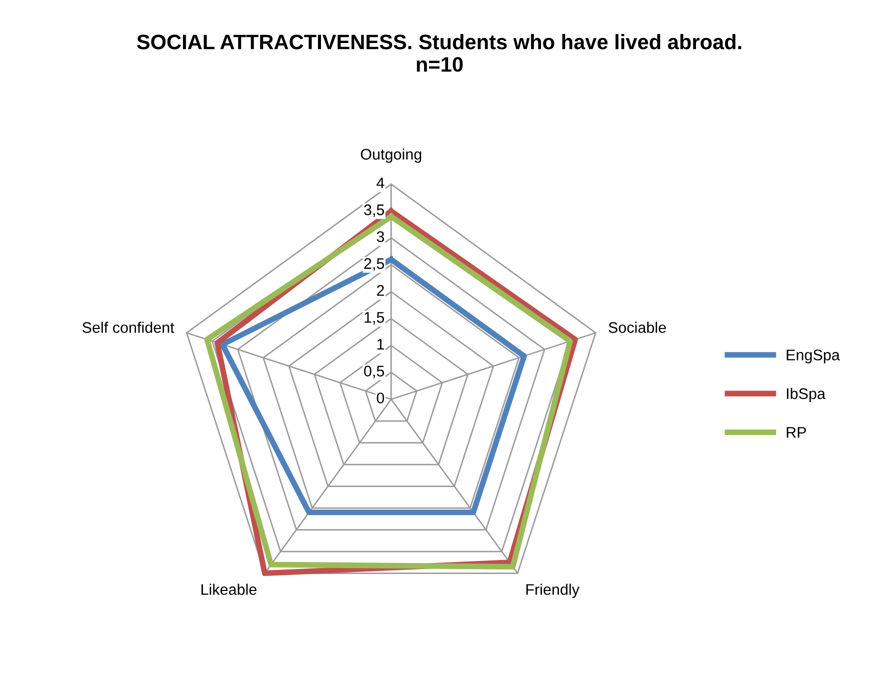 The width and height of the screenshot is (879, 681). Describe the element at coordinates (439, 53) in the screenshot. I see `chart-title: SOCIAL ATTRACTIVENESS. Students who have lived abroad. n=10` at that location.